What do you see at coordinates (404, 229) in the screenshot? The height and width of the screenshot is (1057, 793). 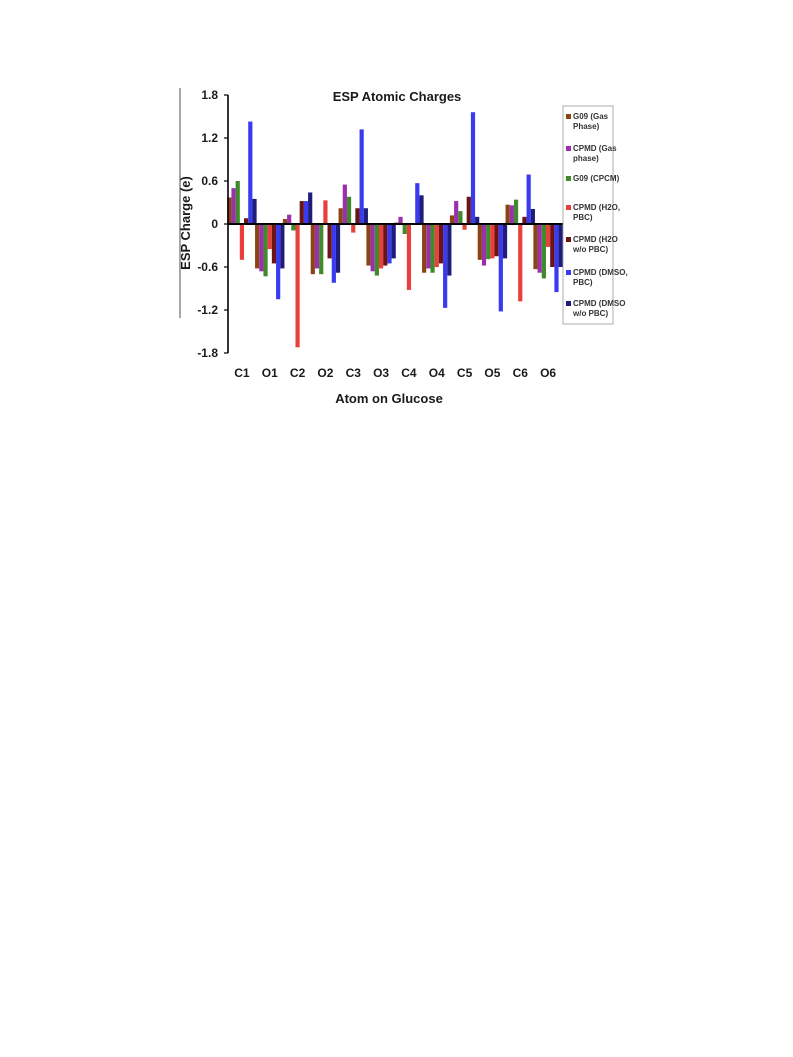 I see `bar-C4-s3` at bounding box center [404, 229].